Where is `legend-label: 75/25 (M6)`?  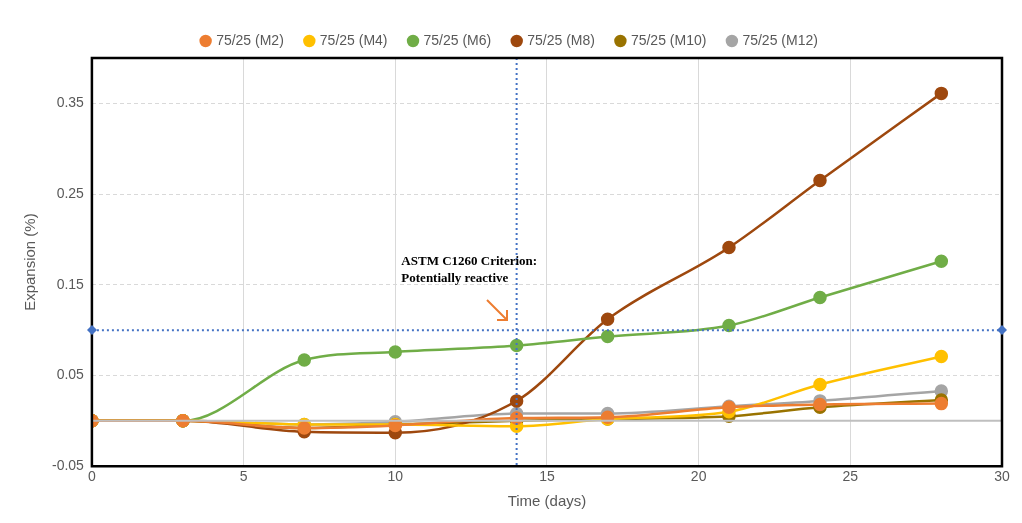 legend-label: 75/25 (M6) is located at coordinates (457, 39).